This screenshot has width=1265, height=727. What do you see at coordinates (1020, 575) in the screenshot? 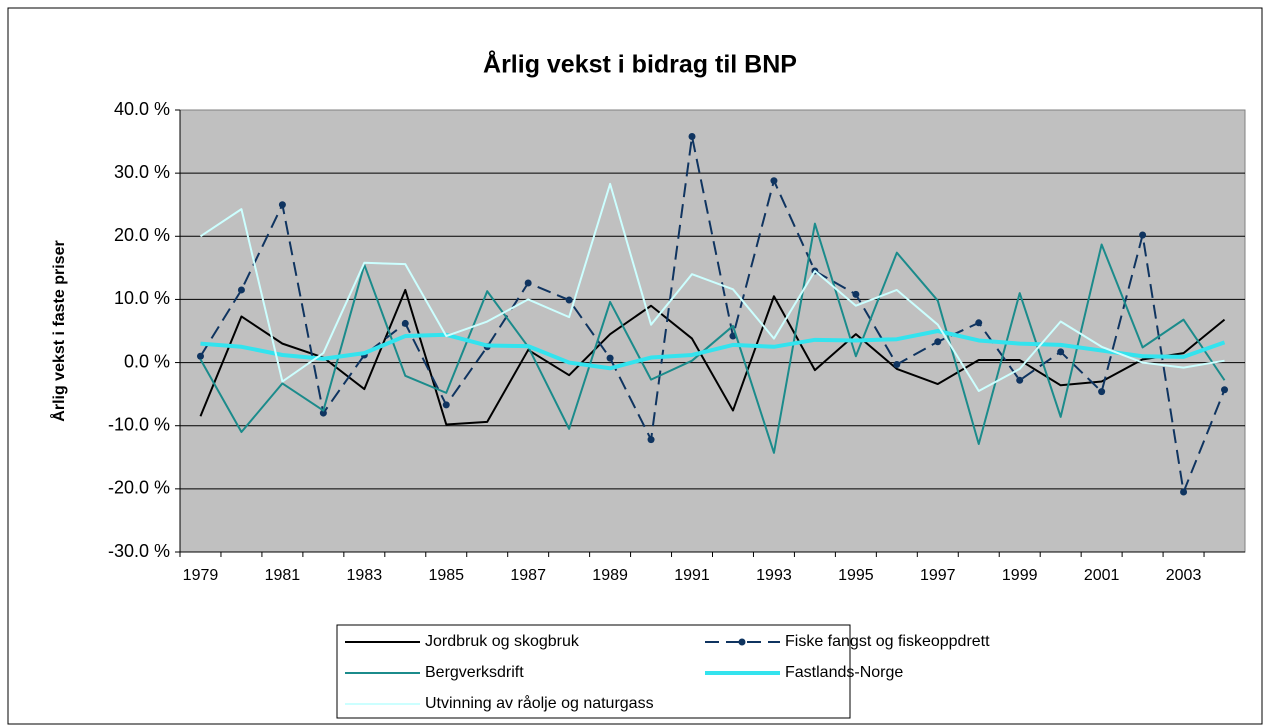
I see `x-tick-label: 1999` at bounding box center [1020, 575].